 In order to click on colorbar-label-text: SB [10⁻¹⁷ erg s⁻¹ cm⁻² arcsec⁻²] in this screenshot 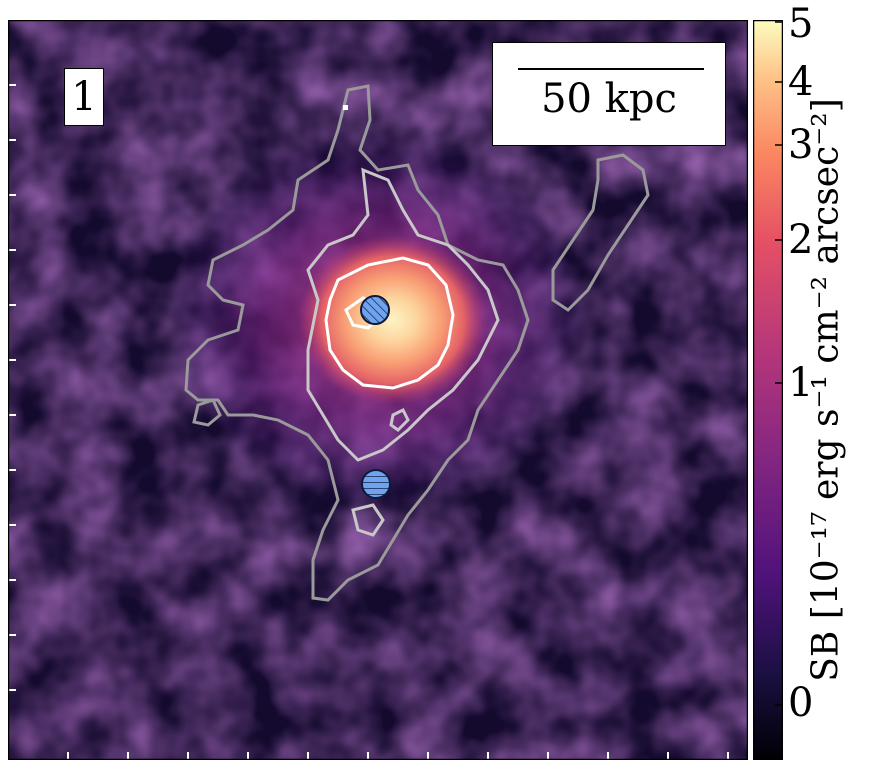, I will do `click(826, 390)`.